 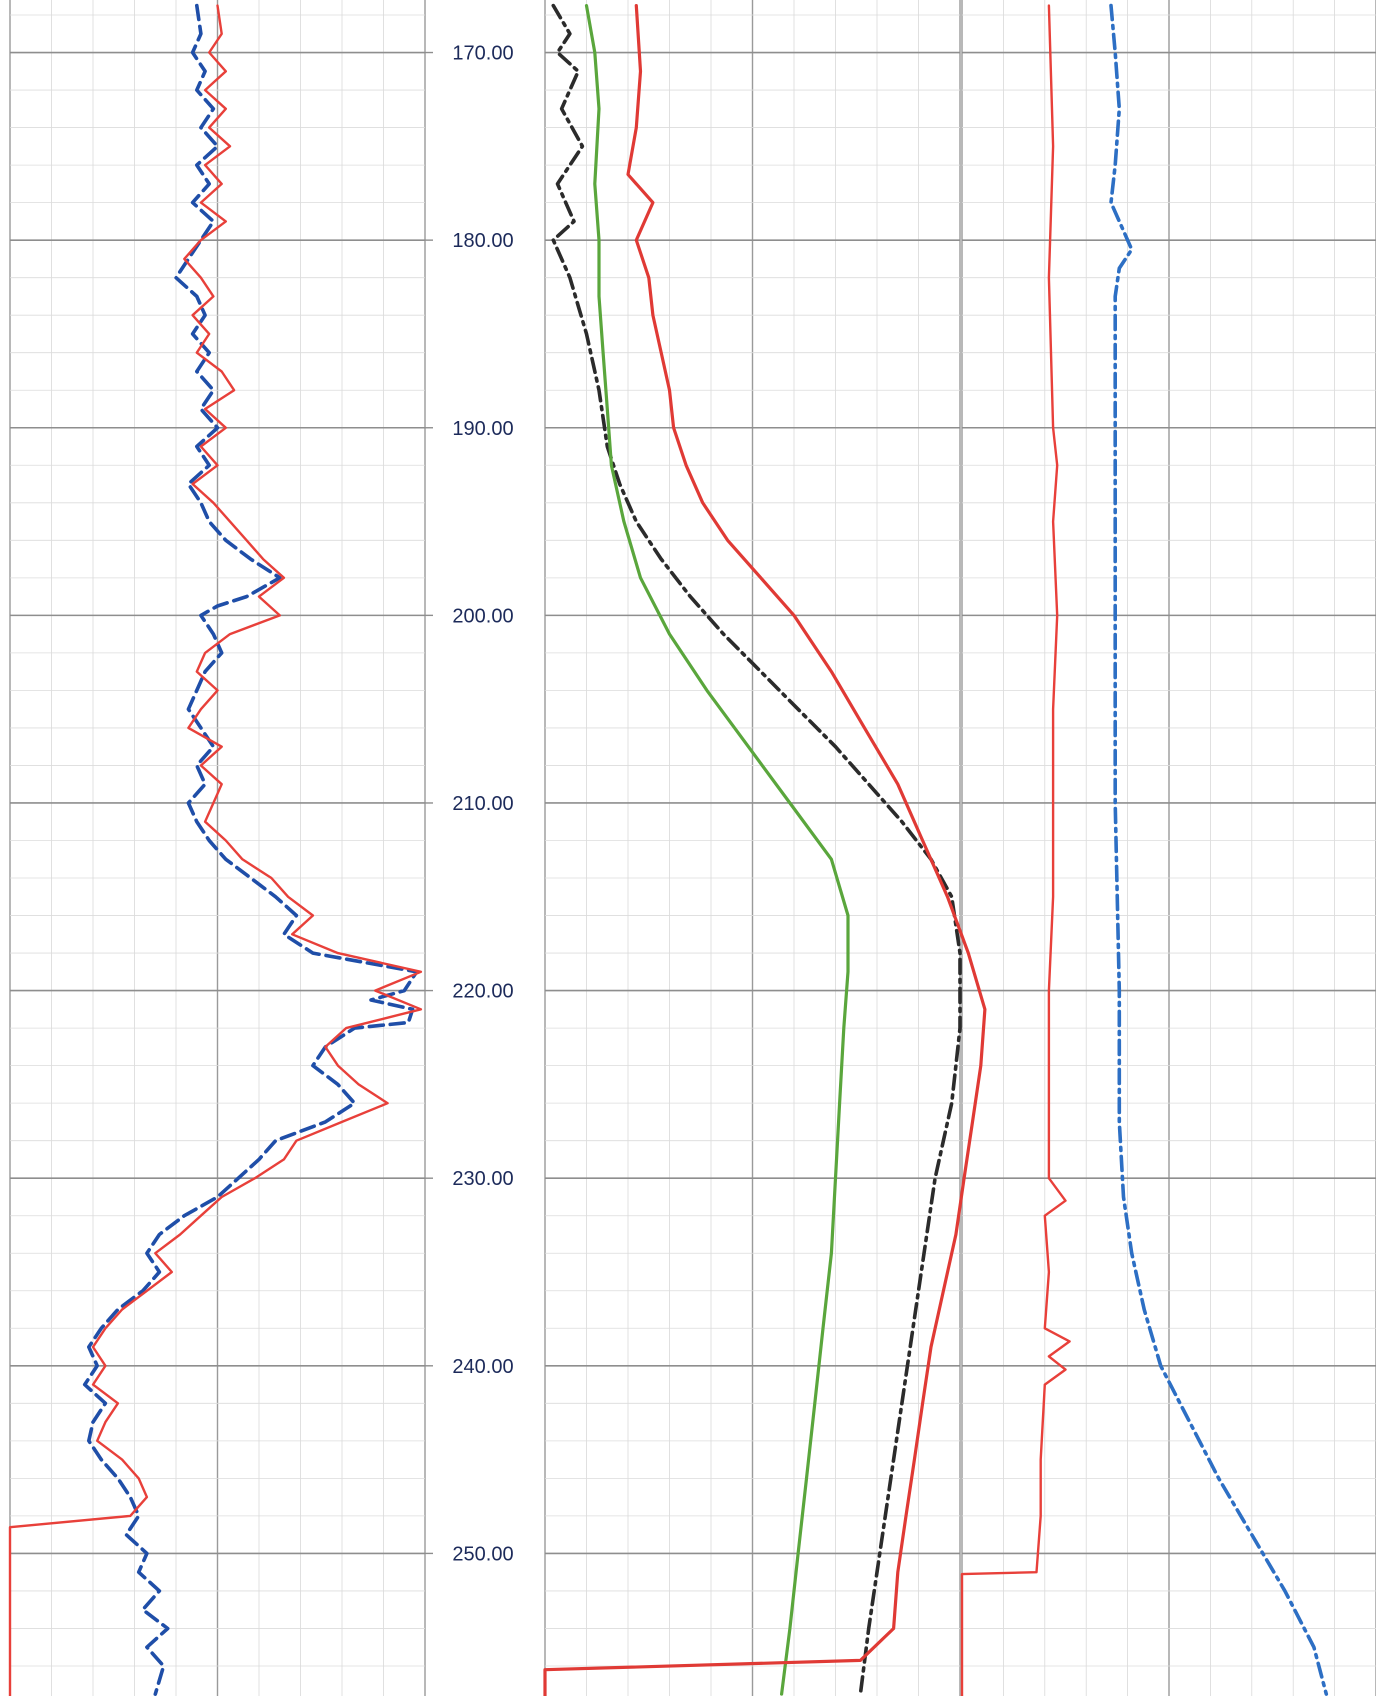 I want to click on depth-tick-label: 200.00, so click(x=482, y=616).